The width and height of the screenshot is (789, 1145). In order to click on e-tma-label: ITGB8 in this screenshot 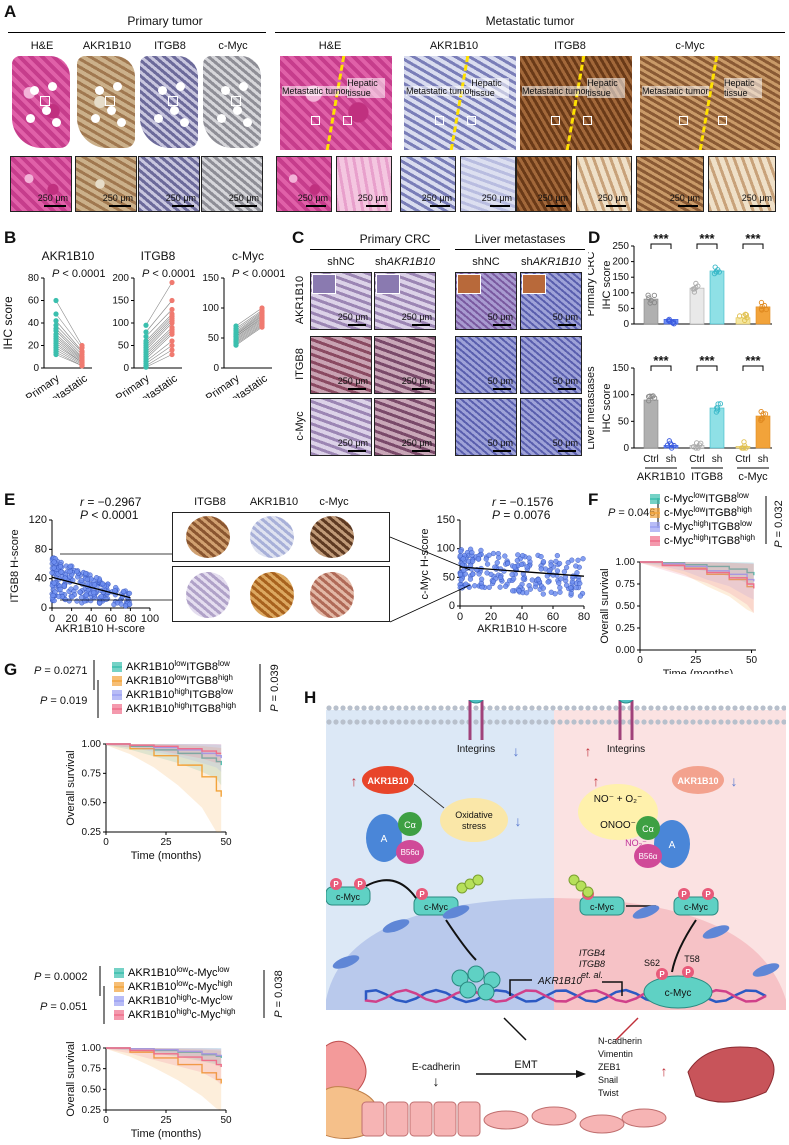, I will do `click(210, 502)`.